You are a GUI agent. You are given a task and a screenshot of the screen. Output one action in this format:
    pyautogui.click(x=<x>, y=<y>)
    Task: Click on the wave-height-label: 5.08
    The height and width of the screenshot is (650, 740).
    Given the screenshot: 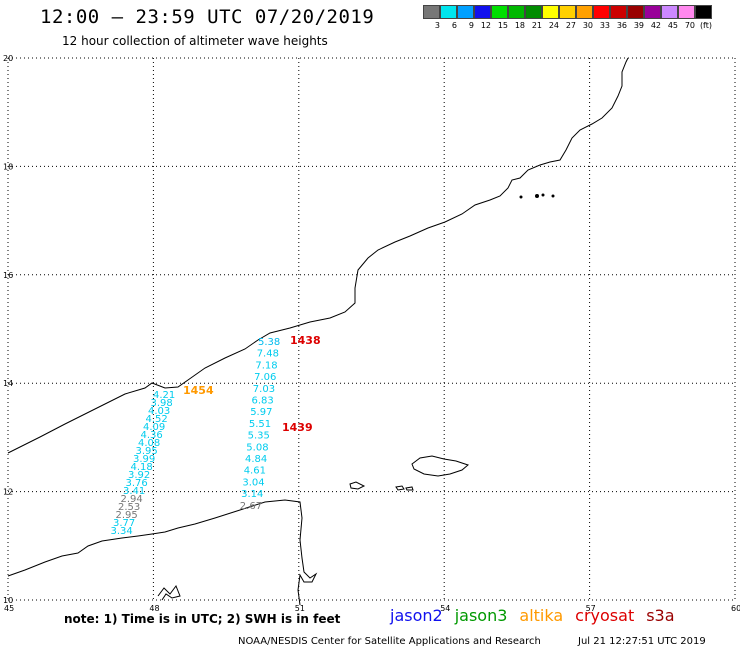 What is the action you would take?
    pyautogui.click(x=257, y=447)
    